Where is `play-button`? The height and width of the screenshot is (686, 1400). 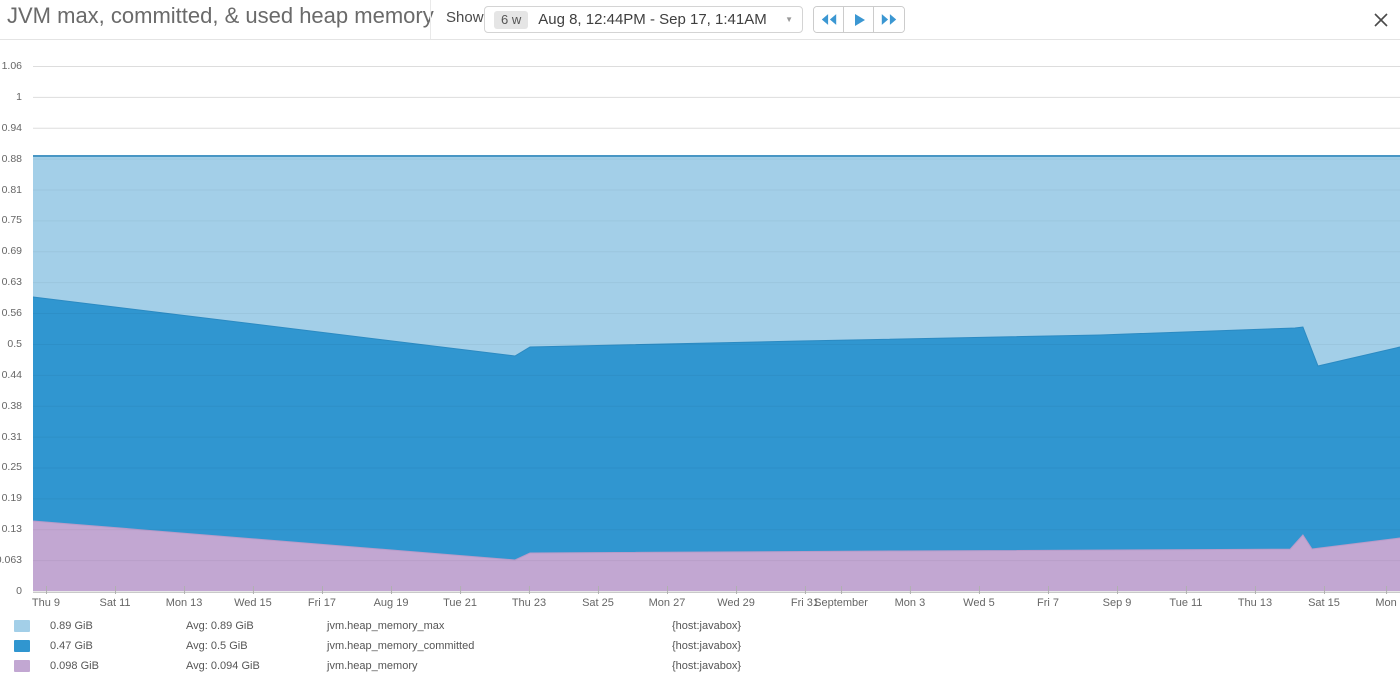 play-button is located at coordinates (859, 19).